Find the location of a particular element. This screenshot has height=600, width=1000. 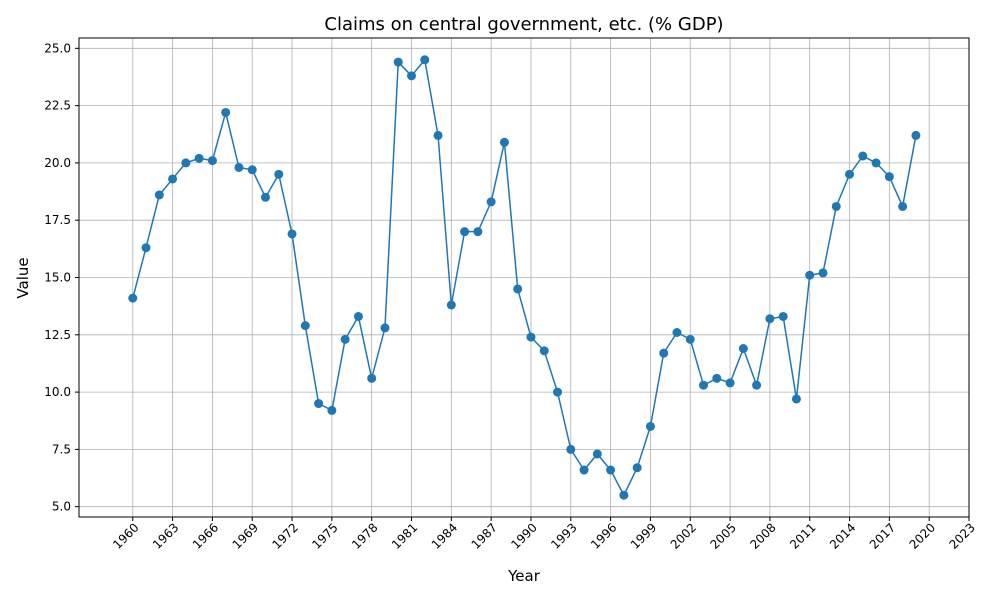

x-tick-label: 1972 is located at coordinates (284, 535).